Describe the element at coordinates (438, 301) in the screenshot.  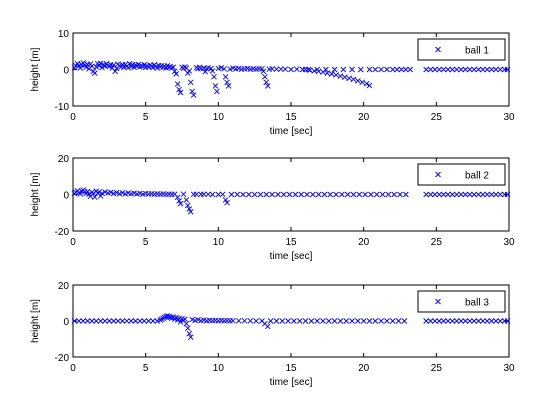
I see `legend-marker` at that location.